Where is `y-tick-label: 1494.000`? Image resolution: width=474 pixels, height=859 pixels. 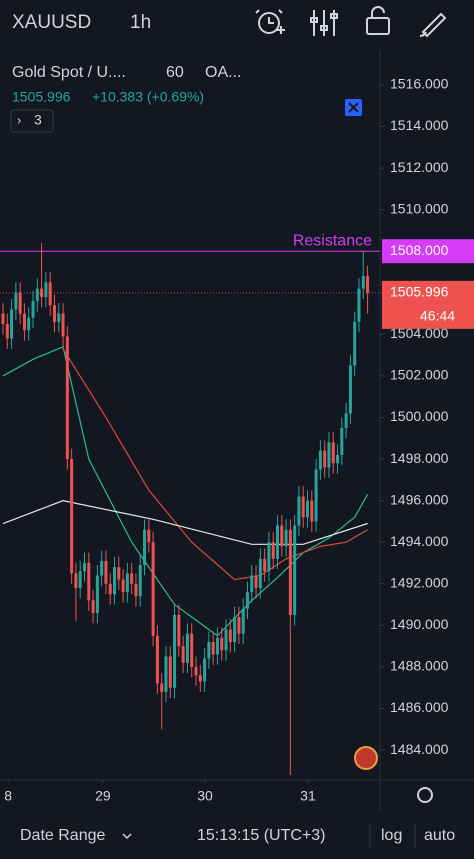 y-tick-label: 1494.000 is located at coordinates (419, 541).